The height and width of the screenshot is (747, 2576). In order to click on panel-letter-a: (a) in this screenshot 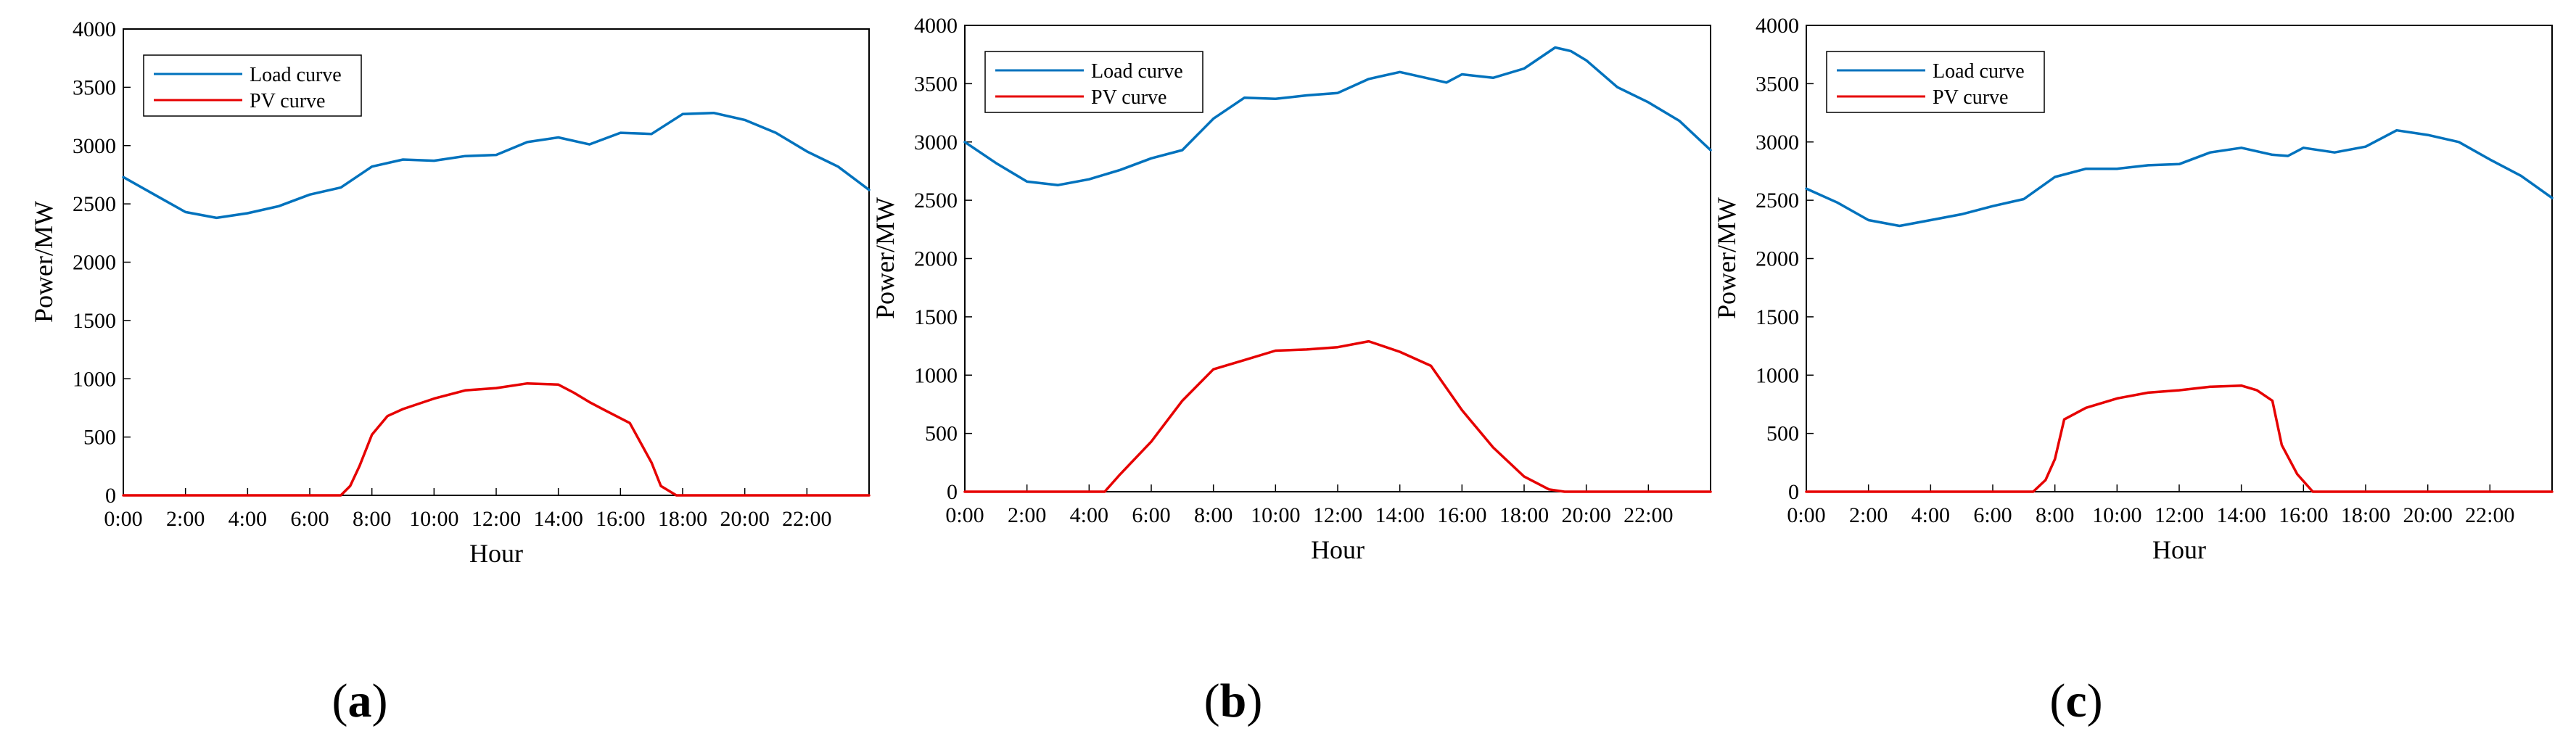, I will do `click(360, 700)`.